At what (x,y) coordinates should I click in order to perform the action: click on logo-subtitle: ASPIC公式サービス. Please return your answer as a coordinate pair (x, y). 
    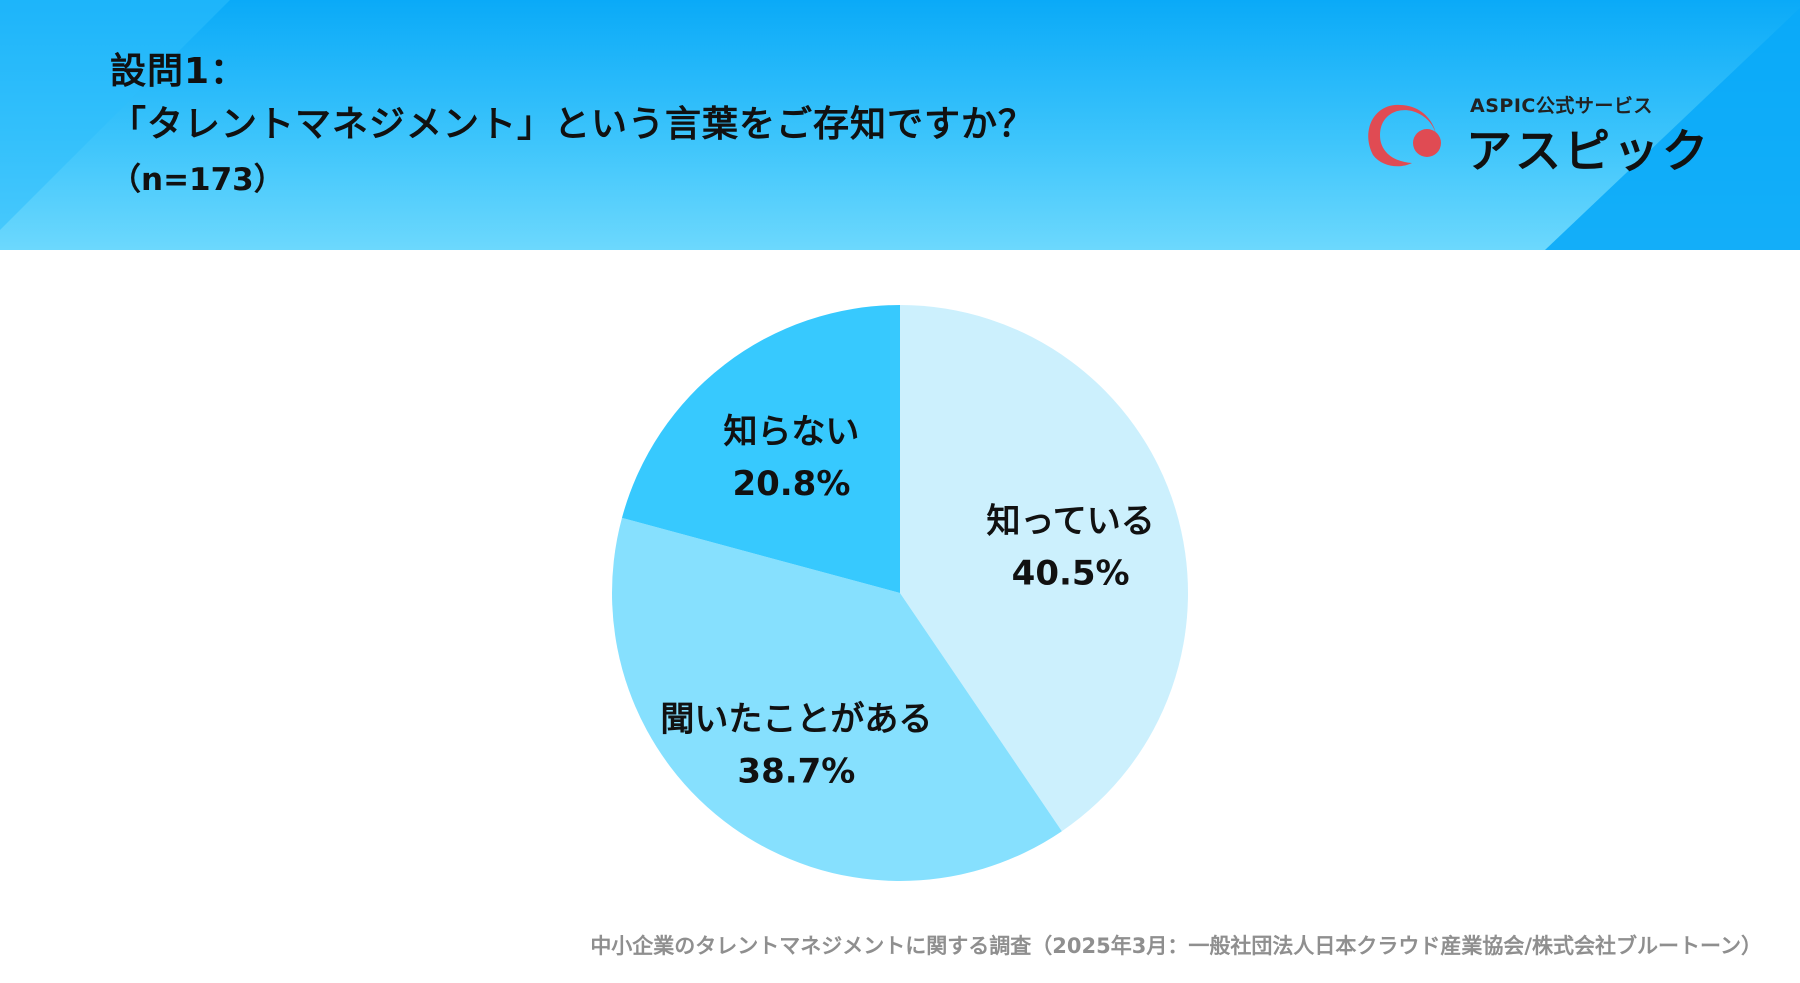
    Looking at the image, I should click on (1561, 106).